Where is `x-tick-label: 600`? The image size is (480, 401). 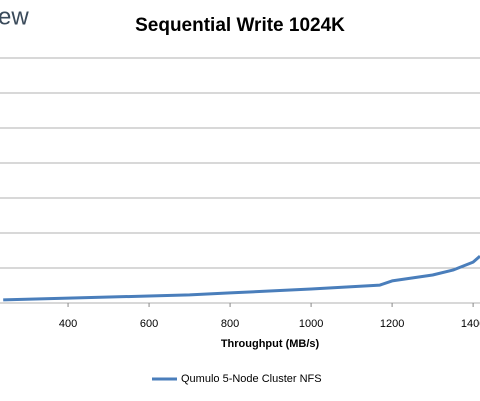 x-tick-label: 600 is located at coordinates (149, 324).